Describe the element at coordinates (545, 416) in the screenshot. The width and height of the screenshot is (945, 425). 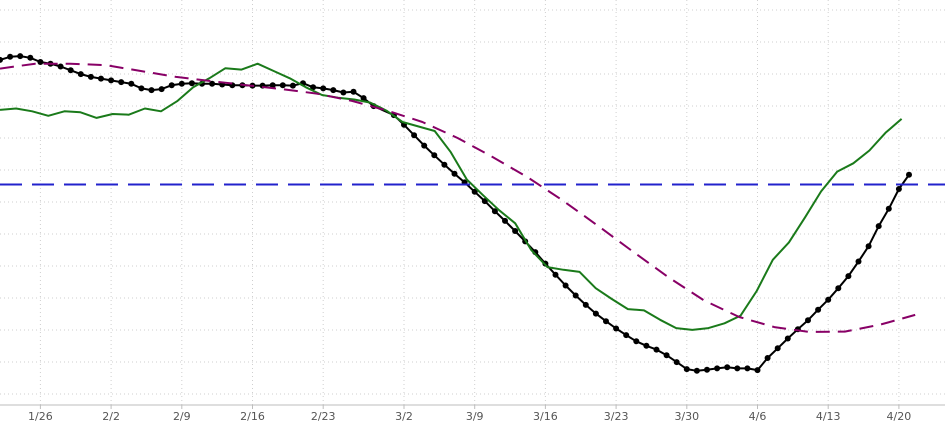
I see `x-tick-label: 3/16` at that location.